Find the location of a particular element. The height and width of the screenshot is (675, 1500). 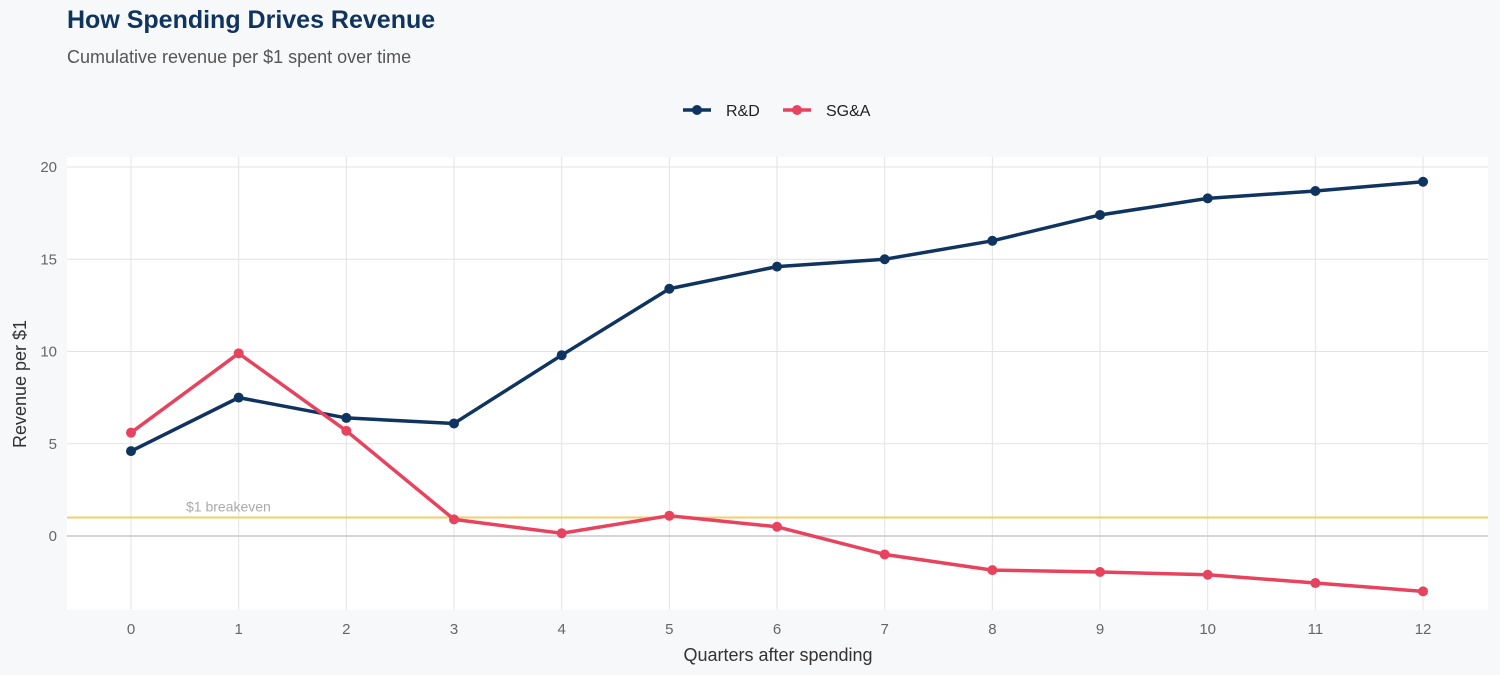

legend-label: R&D is located at coordinates (743, 111).